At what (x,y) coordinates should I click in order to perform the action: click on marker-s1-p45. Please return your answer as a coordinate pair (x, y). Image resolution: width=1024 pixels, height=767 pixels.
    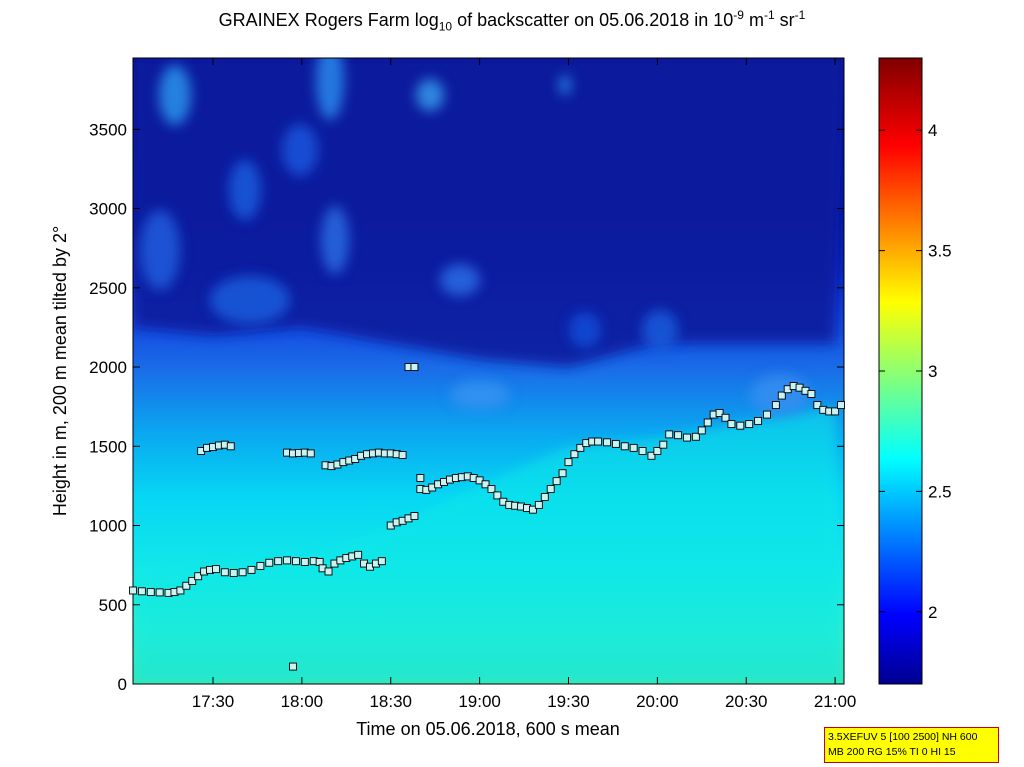
    Looking at the image, I should click on (669, 434).